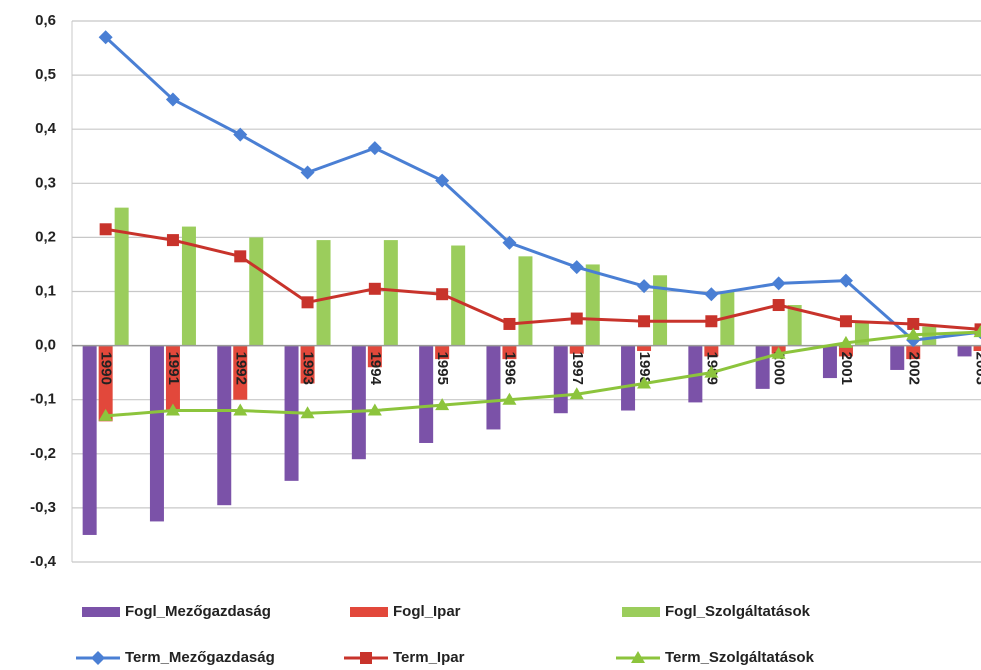 The height and width of the screenshot is (670, 981). I want to click on y-tick-label: 0,2, so click(45, 236).